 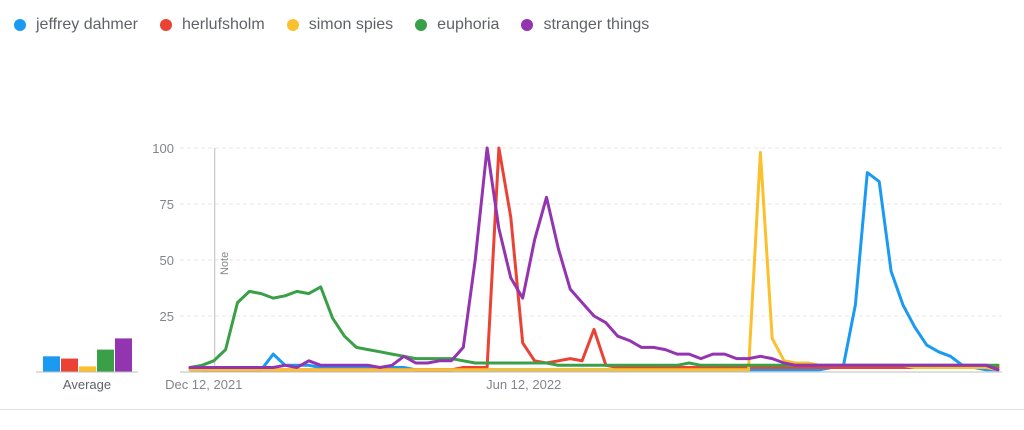 I want to click on y-axis-labels: 100 75 50 25, so click(x=163, y=232).